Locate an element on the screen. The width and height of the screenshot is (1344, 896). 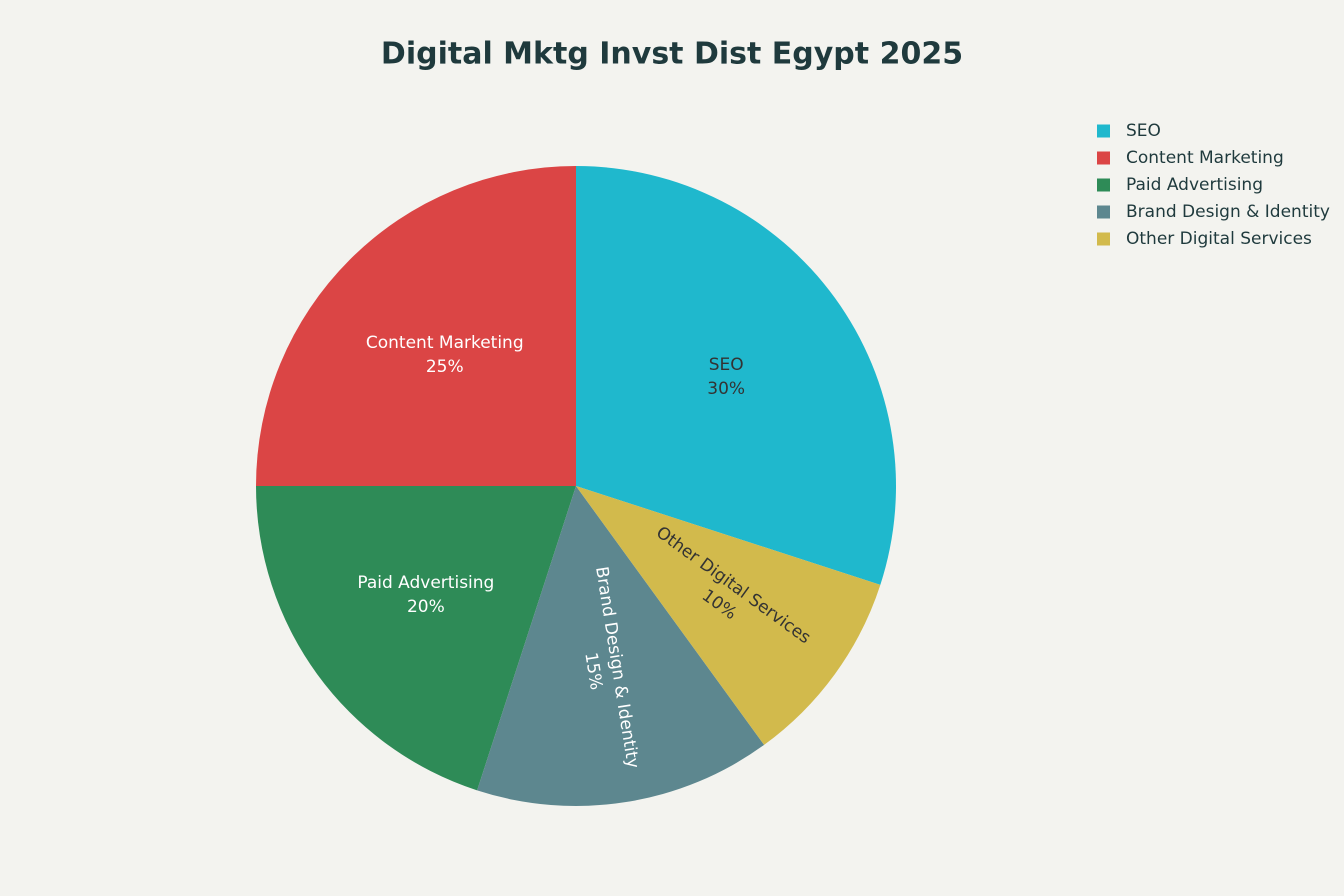
slice-label: SEO 30% is located at coordinates (726, 377).